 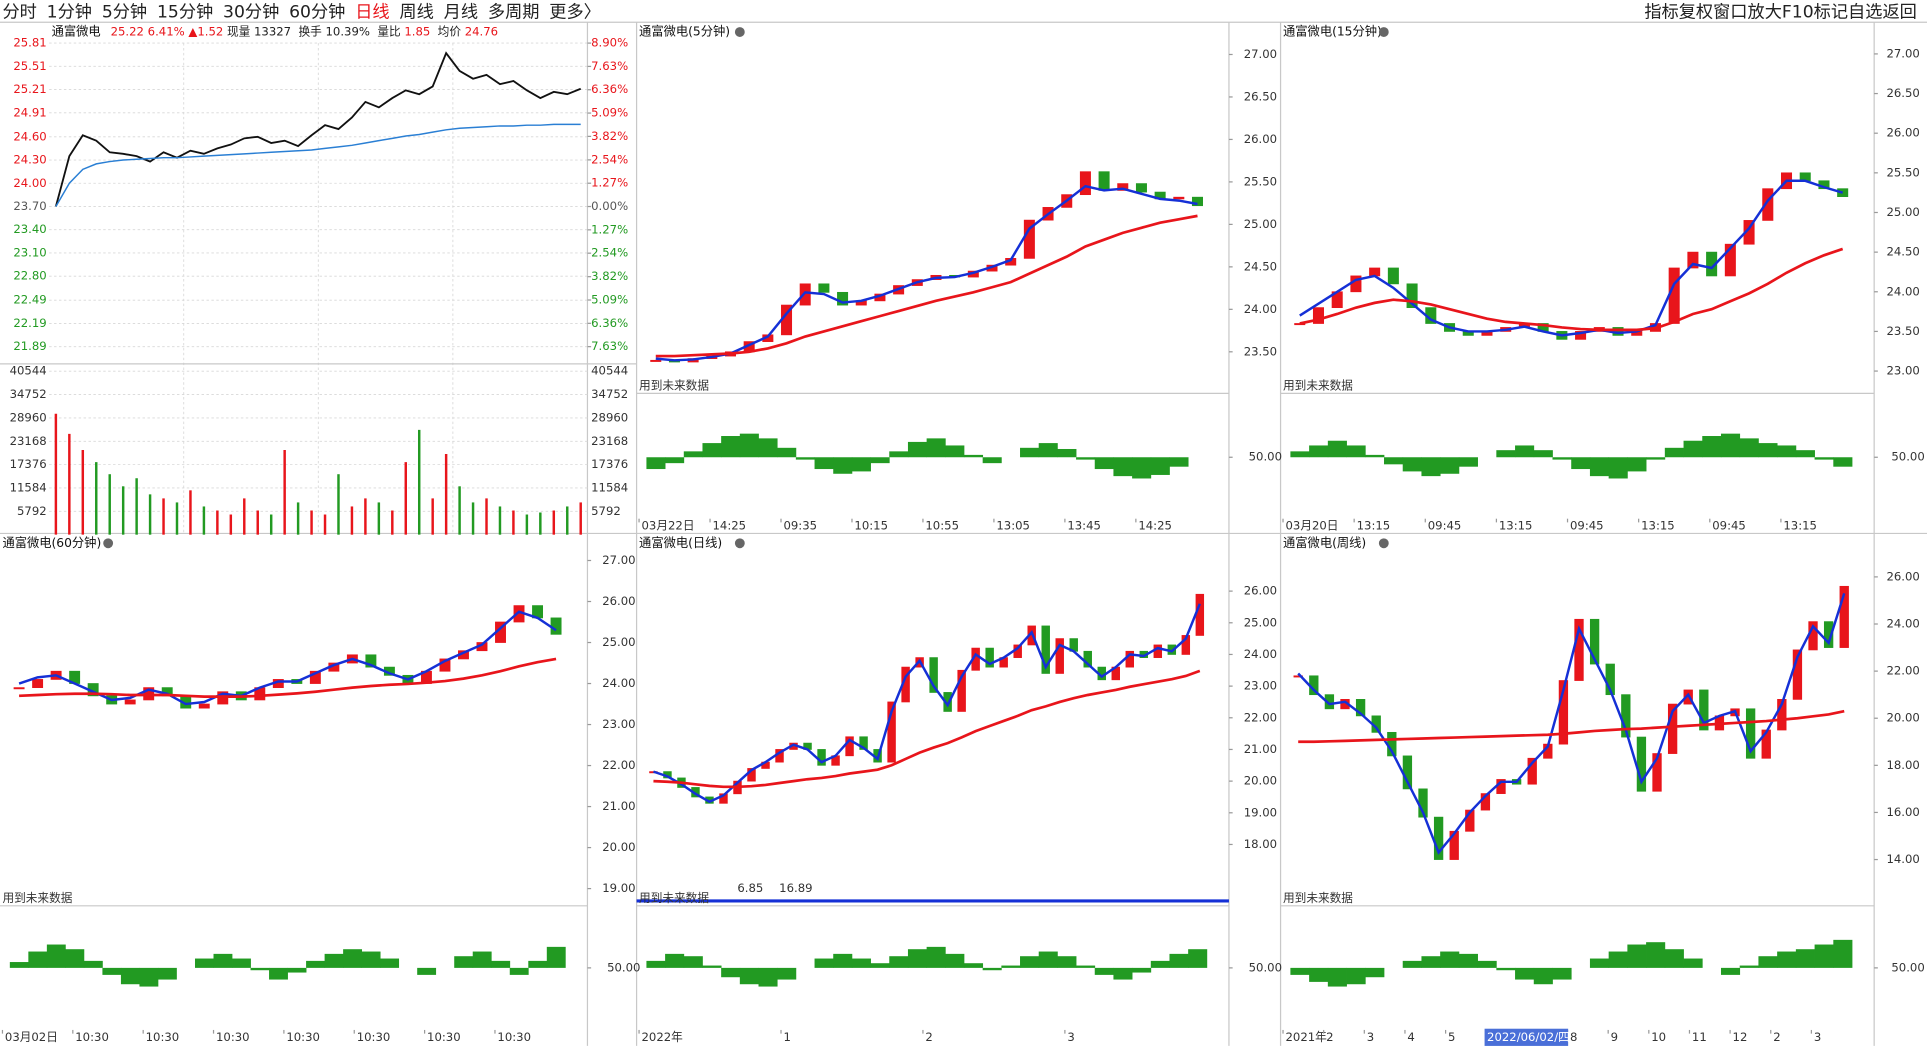 What do you see at coordinates (1260, 844) in the screenshot?
I see `y-tick-label: 18.00` at bounding box center [1260, 844].